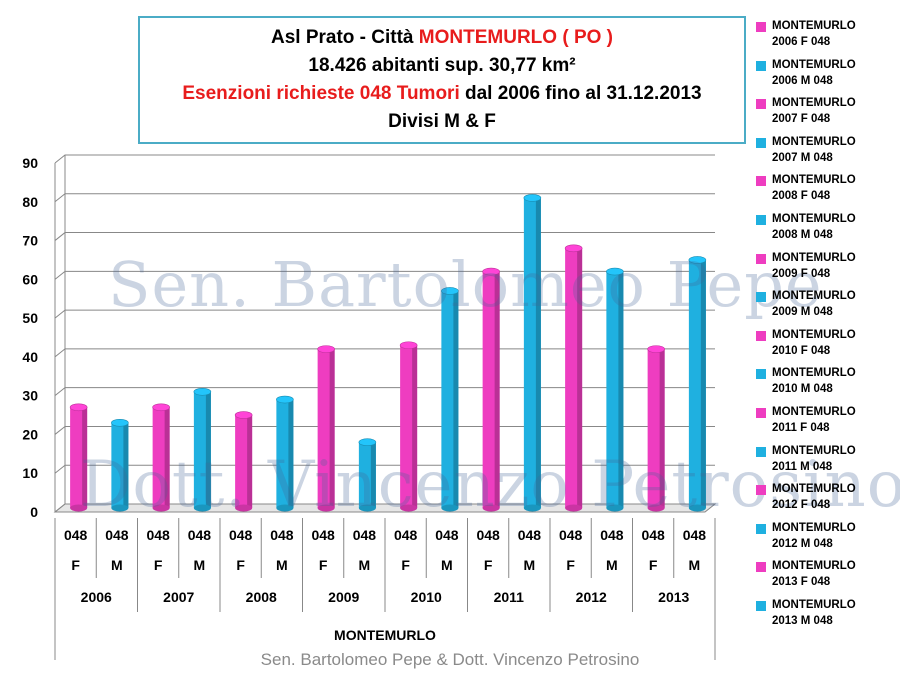 The height and width of the screenshot is (675, 900). What do you see at coordinates (450, 399) in the screenshot?
I see `bar-2010-M` at bounding box center [450, 399].